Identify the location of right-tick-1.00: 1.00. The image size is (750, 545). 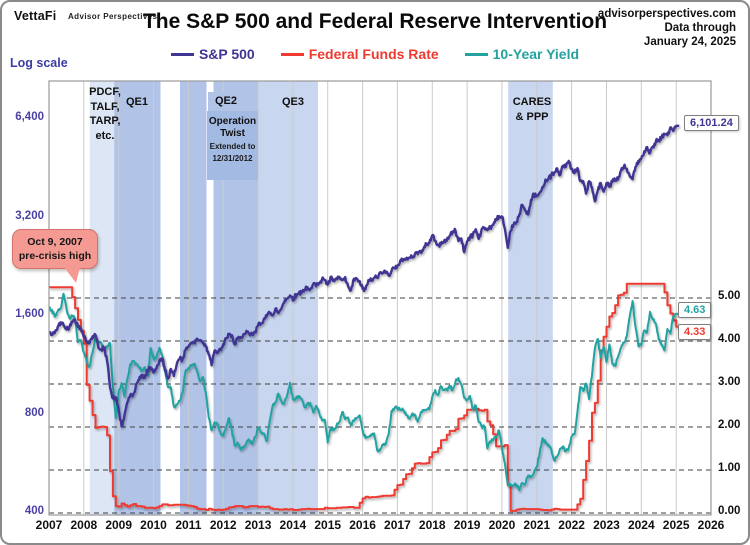
(729, 468).